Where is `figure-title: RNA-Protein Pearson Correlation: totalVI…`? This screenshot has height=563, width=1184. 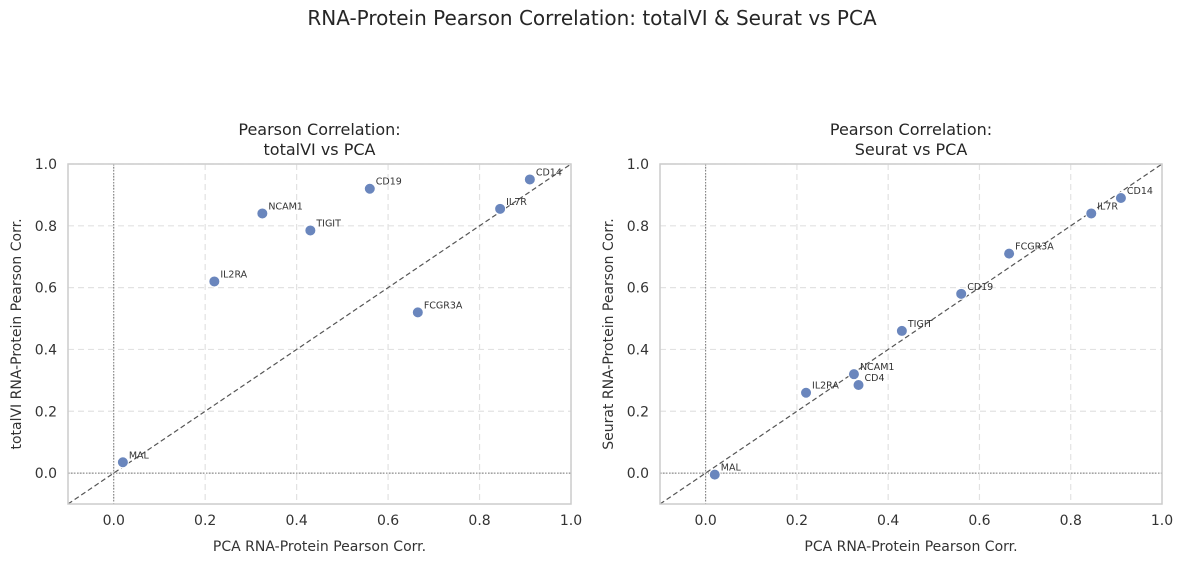 figure-title: RNA-Protein Pearson Correlation: totalVI… is located at coordinates (592, 18).